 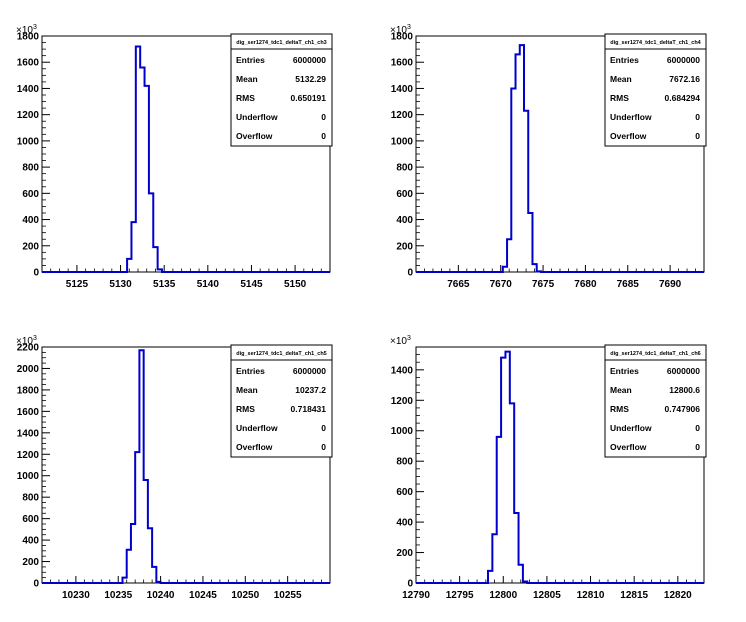 What do you see at coordinates (245, 595) in the screenshot?
I see `x-tick-label: 10250` at bounding box center [245, 595].